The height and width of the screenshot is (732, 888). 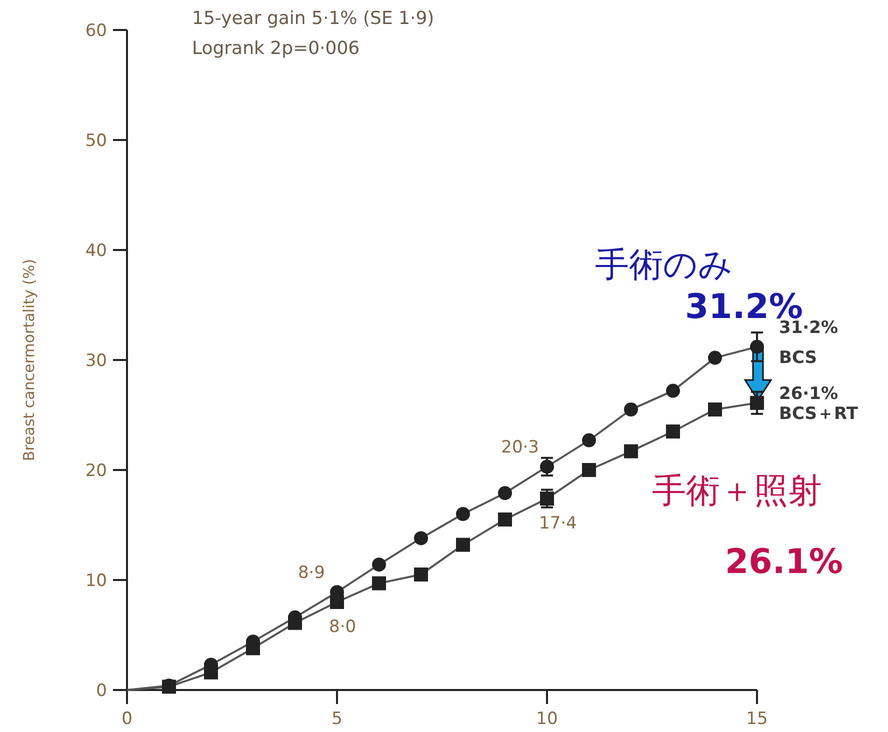 I want to click on y-tick-label: 10, so click(x=96, y=580).